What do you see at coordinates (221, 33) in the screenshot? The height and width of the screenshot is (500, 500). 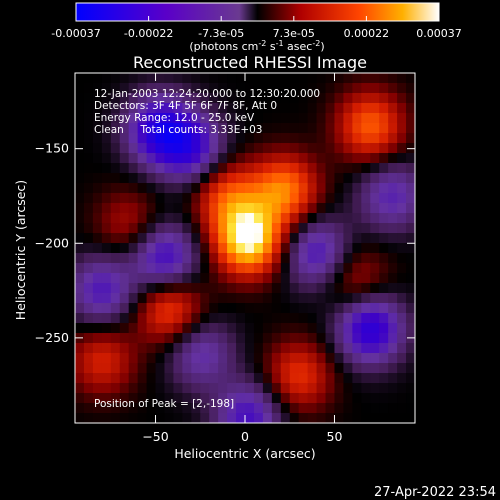 I see `colorbar-tick-label: -7.3e-05` at bounding box center [221, 33].